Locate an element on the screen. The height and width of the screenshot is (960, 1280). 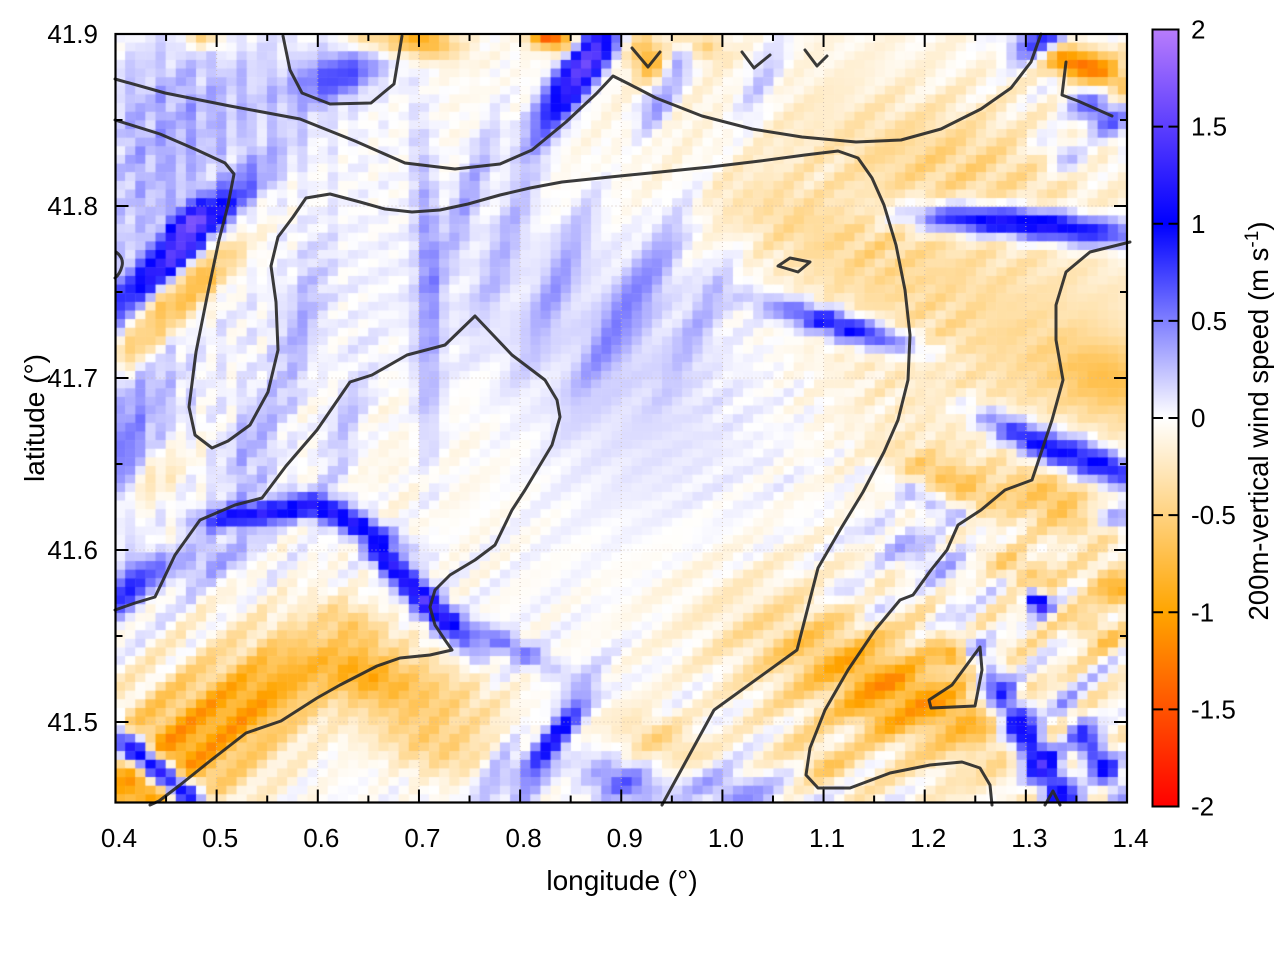
svg-text: 1.1 is located at coordinates (827, 838).